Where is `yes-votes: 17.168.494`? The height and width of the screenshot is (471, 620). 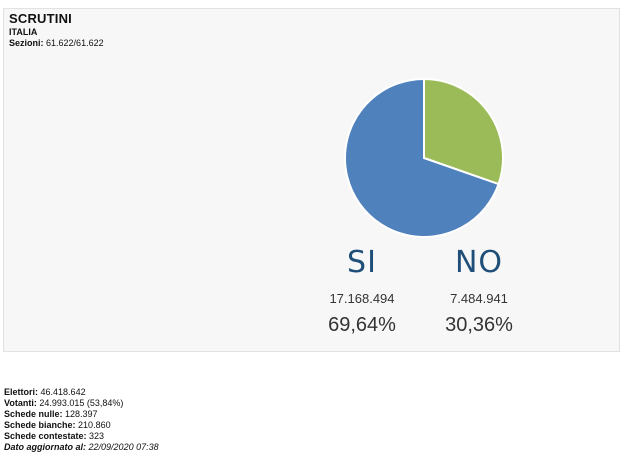 yes-votes: 17.168.494 is located at coordinates (362, 298).